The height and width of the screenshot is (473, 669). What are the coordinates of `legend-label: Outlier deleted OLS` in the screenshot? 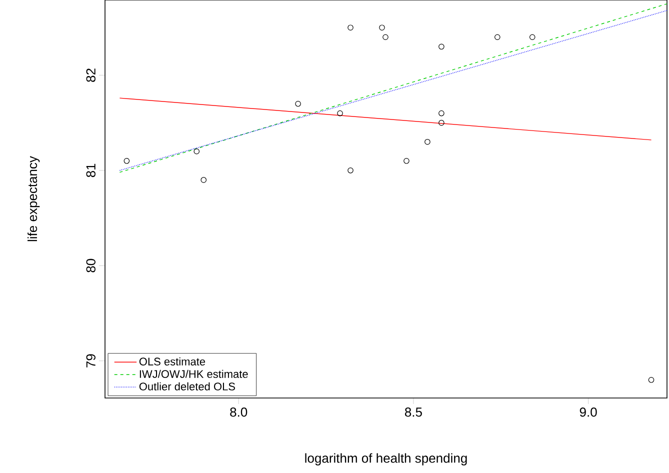 It's located at (187, 386).